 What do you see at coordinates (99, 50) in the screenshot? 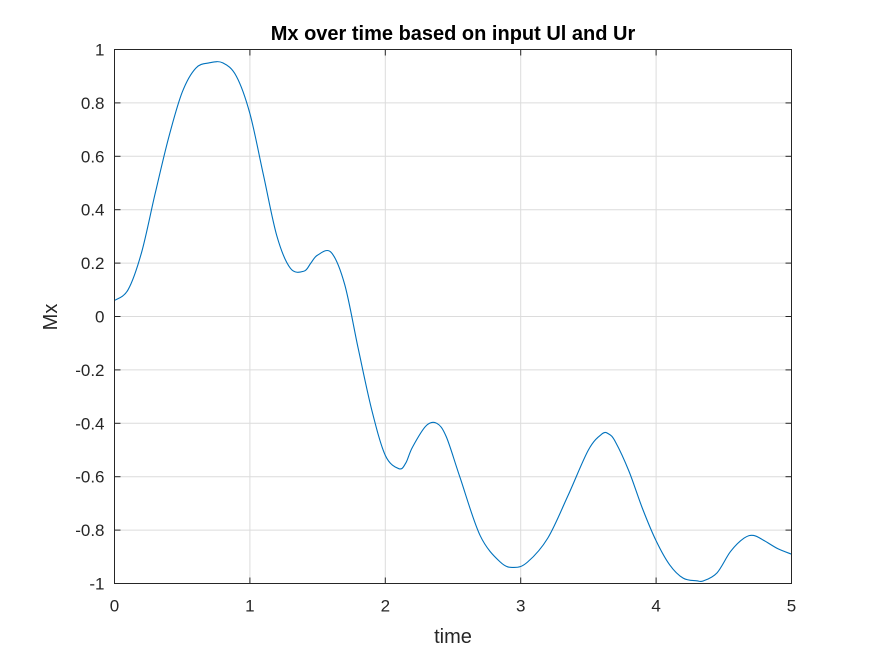
I see `y-tick-label-0: 1` at bounding box center [99, 50].